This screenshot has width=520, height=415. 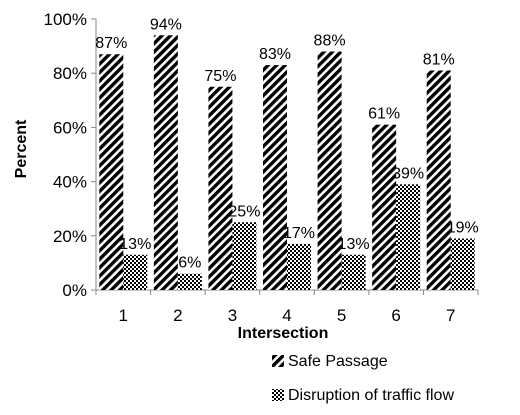 What do you see at coordinates (70, 182) in the screenshot?
I see `y-tick-label: 40%` at bounding box center [70, 182].